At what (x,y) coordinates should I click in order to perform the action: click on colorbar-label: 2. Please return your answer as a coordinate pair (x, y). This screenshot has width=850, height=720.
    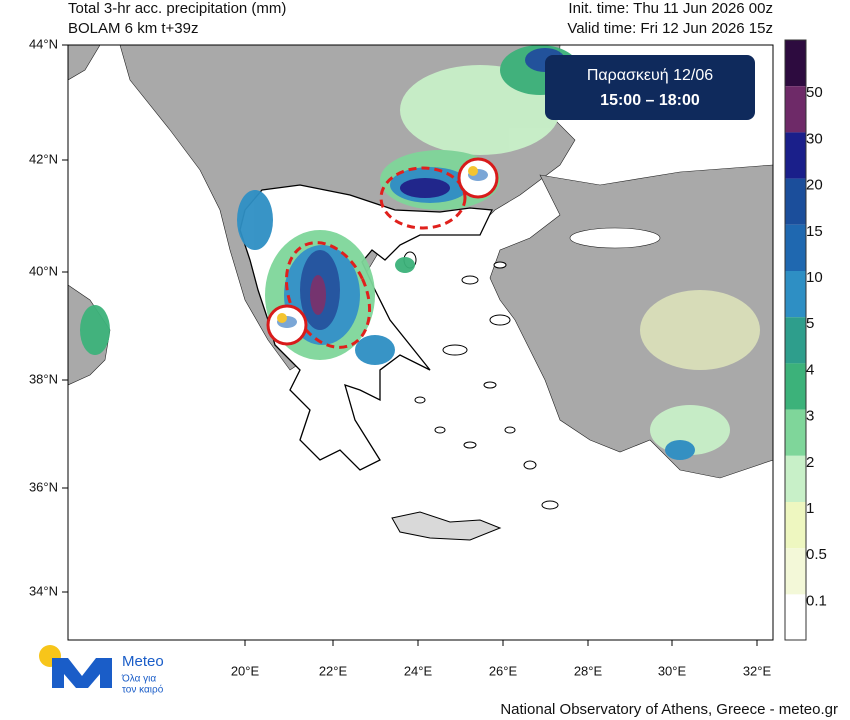
    Looking at the image, I should click on (810, 462).